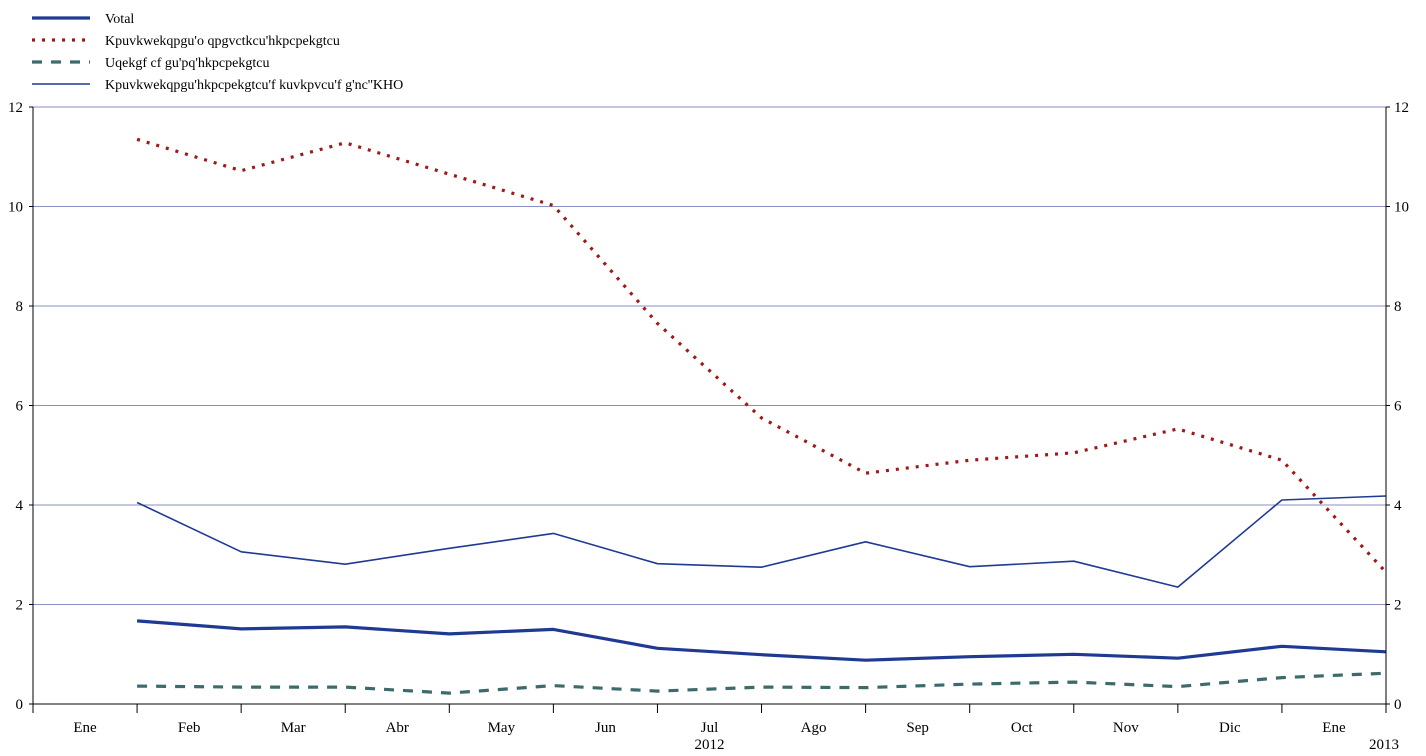 Image resolution: width=1426 pixels, height=756 pixels. I want to click on x-year-label: 2013, so click(1384, 744).